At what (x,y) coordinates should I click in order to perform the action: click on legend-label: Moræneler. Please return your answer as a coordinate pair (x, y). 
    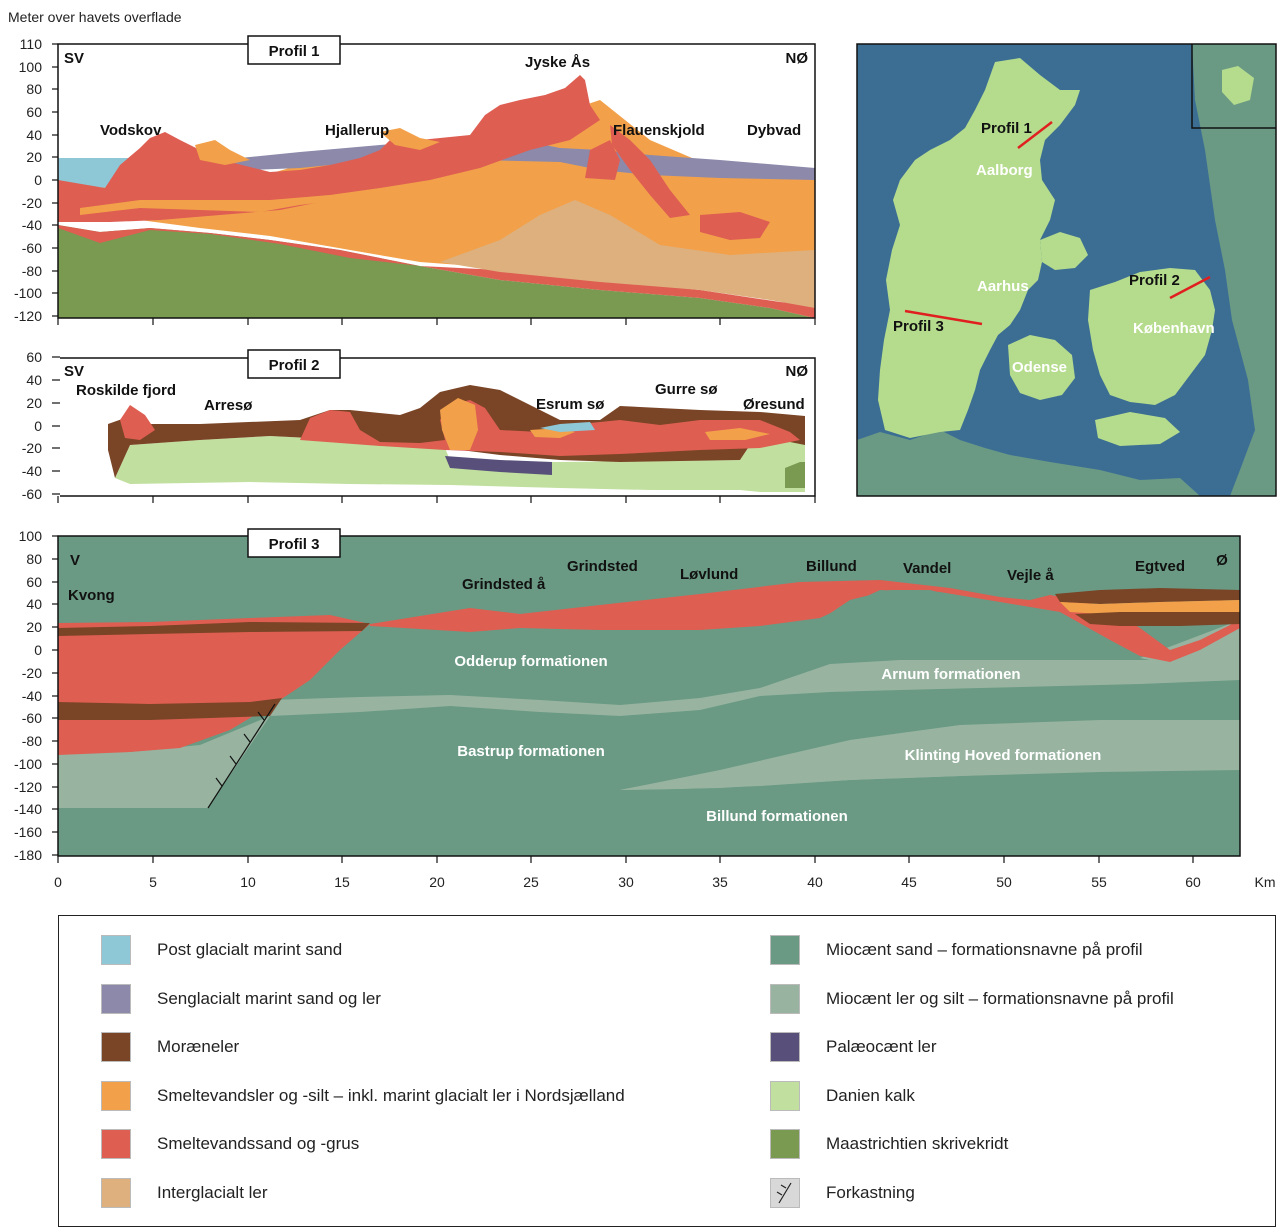
    Looking at the image, I should click on (198, 1047).